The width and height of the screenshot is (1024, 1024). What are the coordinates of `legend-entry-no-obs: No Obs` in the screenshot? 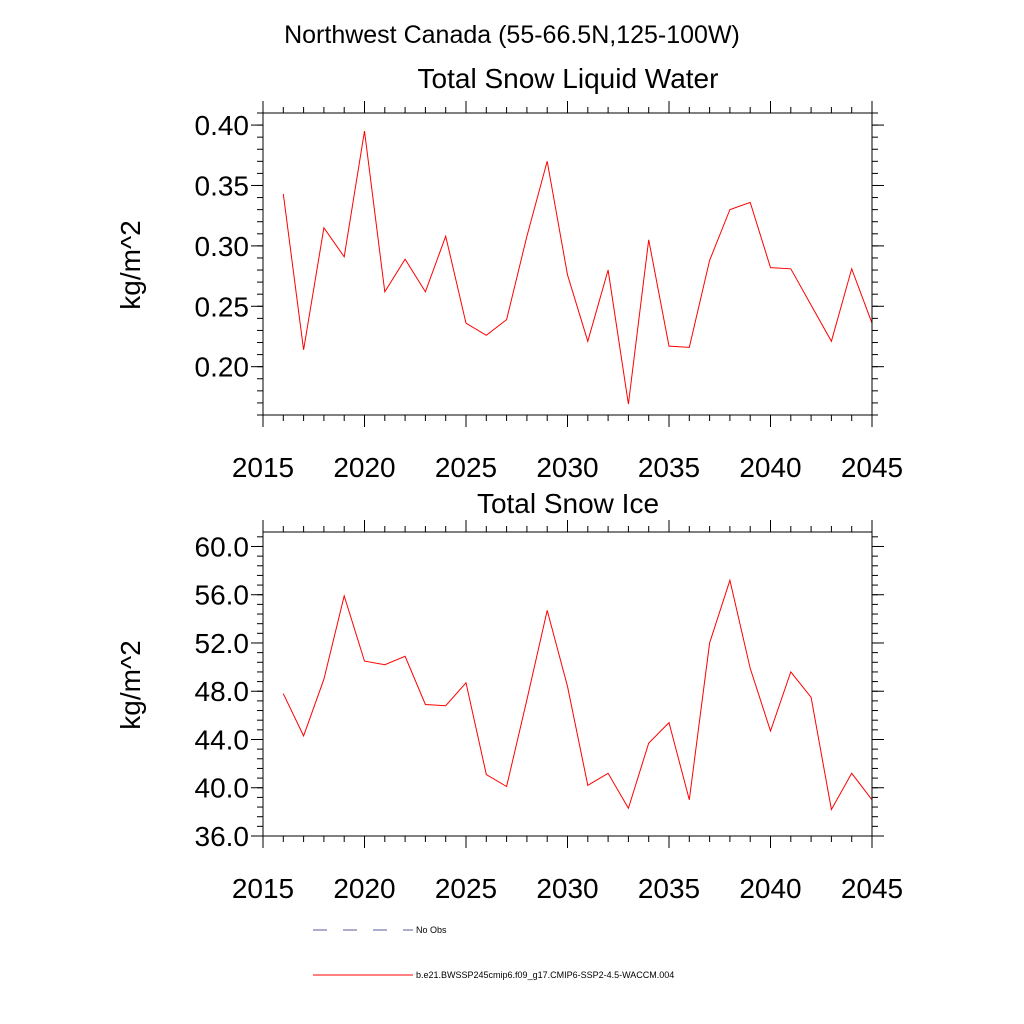 It's located at (380, 930).